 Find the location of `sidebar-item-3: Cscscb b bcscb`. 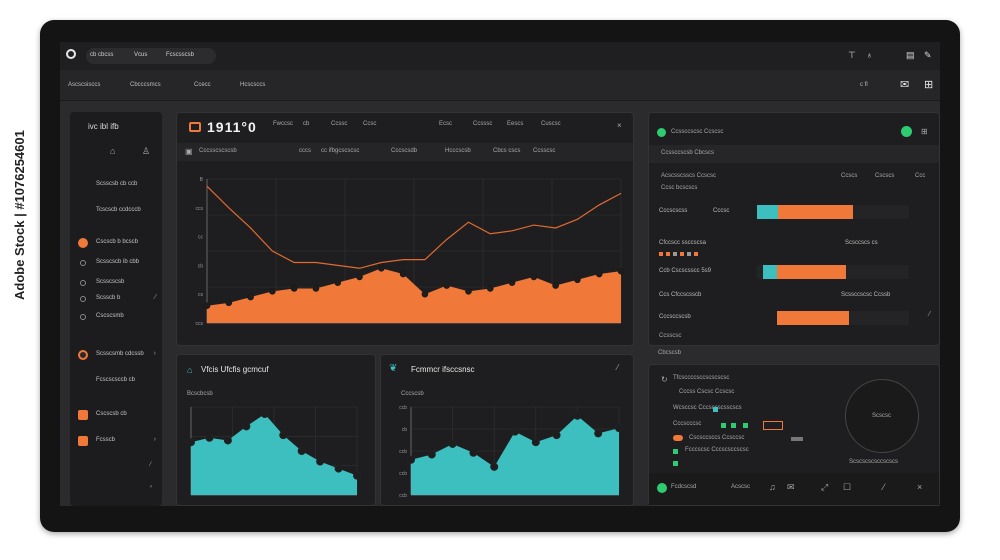

sidebar-item-3: Cscscb b bcscb is located at coordinates (118, 243).